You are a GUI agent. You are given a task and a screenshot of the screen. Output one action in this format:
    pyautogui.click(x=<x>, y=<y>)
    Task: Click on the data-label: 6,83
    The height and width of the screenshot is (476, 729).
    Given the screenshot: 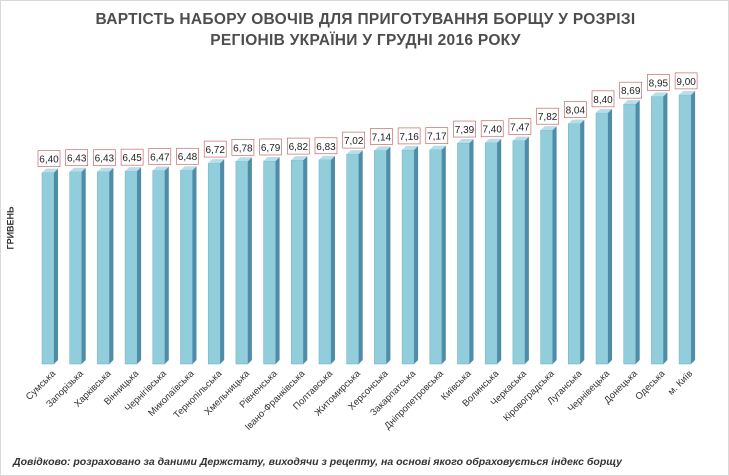 What is the action you would take?
    pyautogui.click(x=326, y=147)
    